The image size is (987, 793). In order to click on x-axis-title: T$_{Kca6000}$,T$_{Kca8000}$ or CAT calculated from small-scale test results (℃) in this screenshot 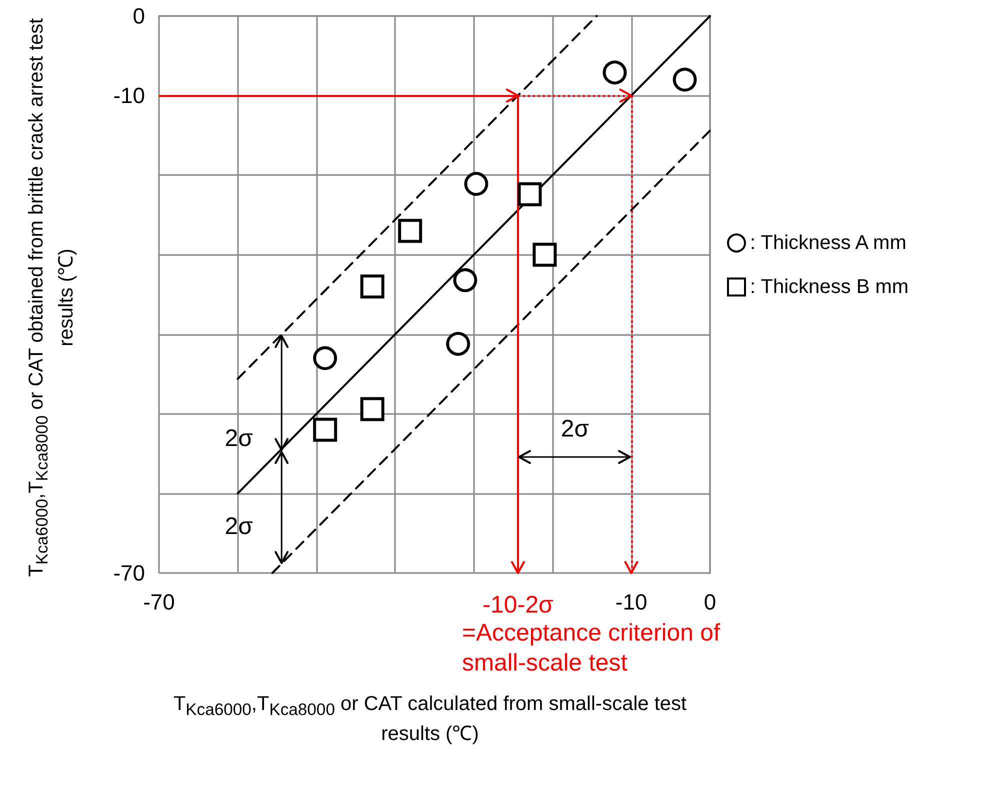, I will do `click(430, 719)`.